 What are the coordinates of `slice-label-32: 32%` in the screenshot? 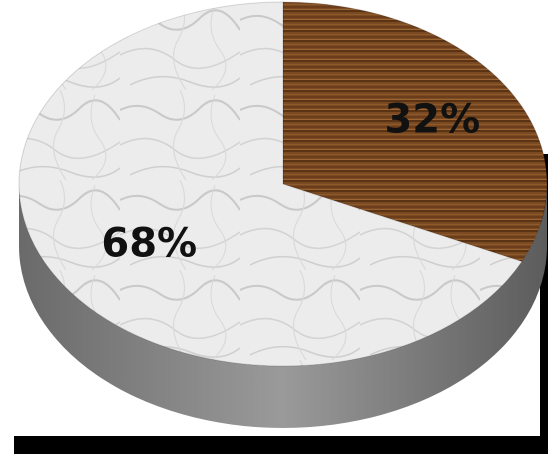 It's located at (432, 120).